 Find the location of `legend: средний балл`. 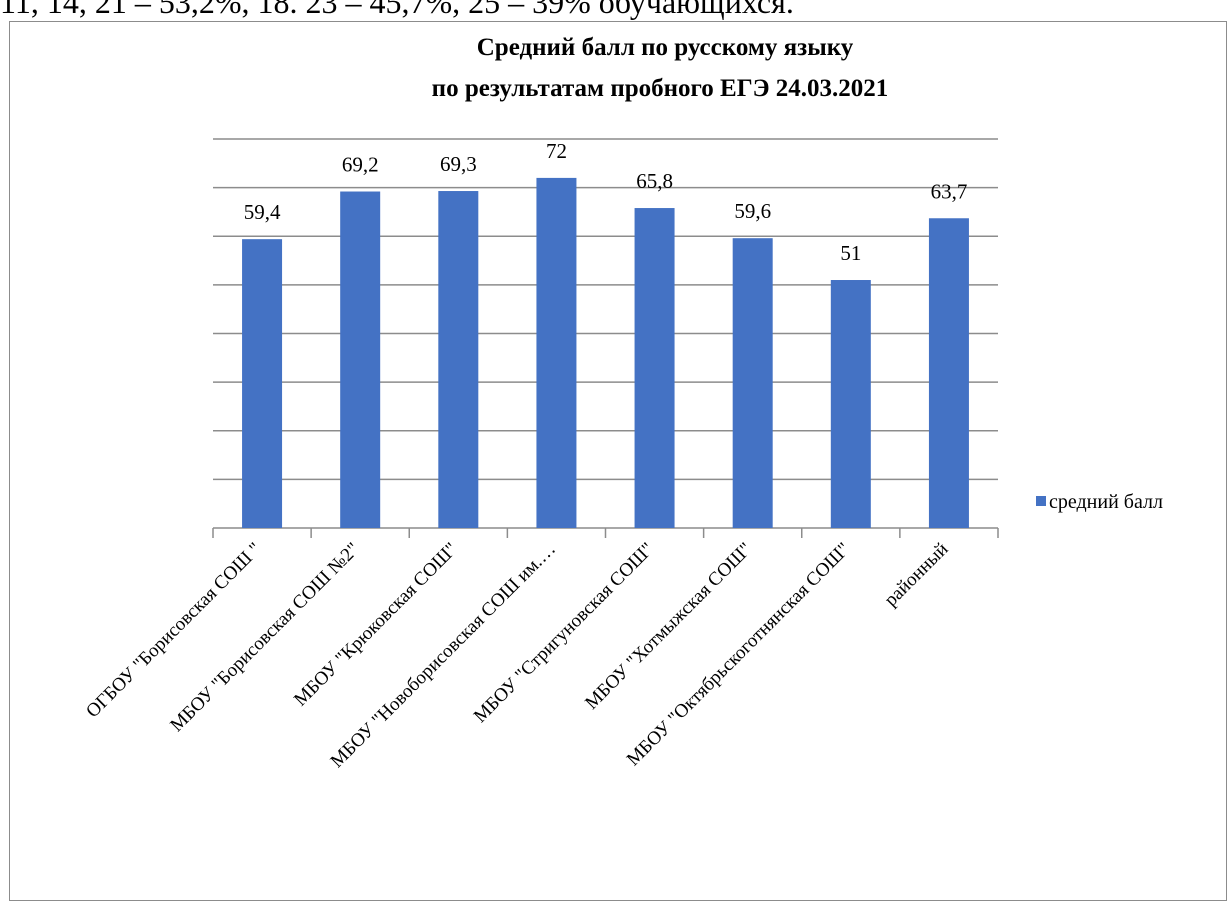

legend: средний балл is located at coordinates (1099, 502).